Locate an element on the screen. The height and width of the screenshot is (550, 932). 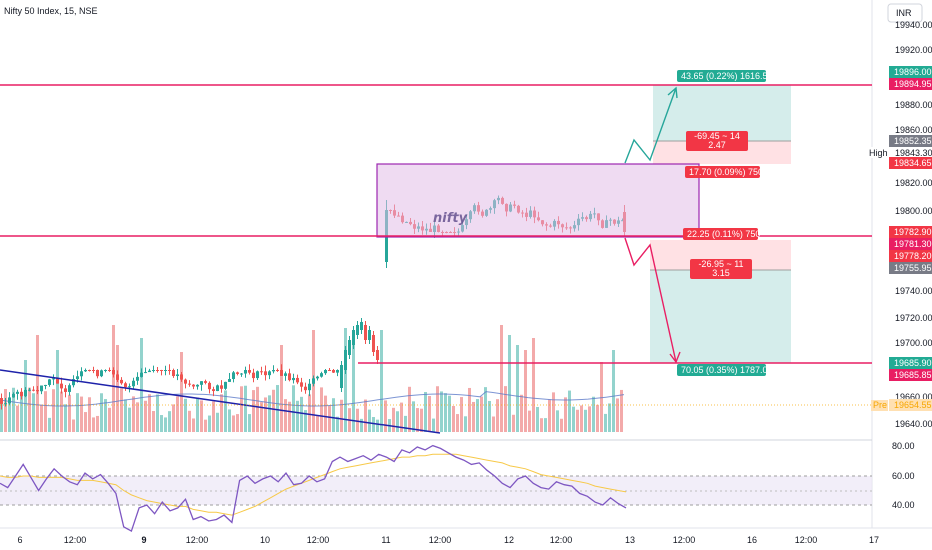
short-target-tag: 70.05 (0.35%) 1787.08 is located at coordinates (725, 370).